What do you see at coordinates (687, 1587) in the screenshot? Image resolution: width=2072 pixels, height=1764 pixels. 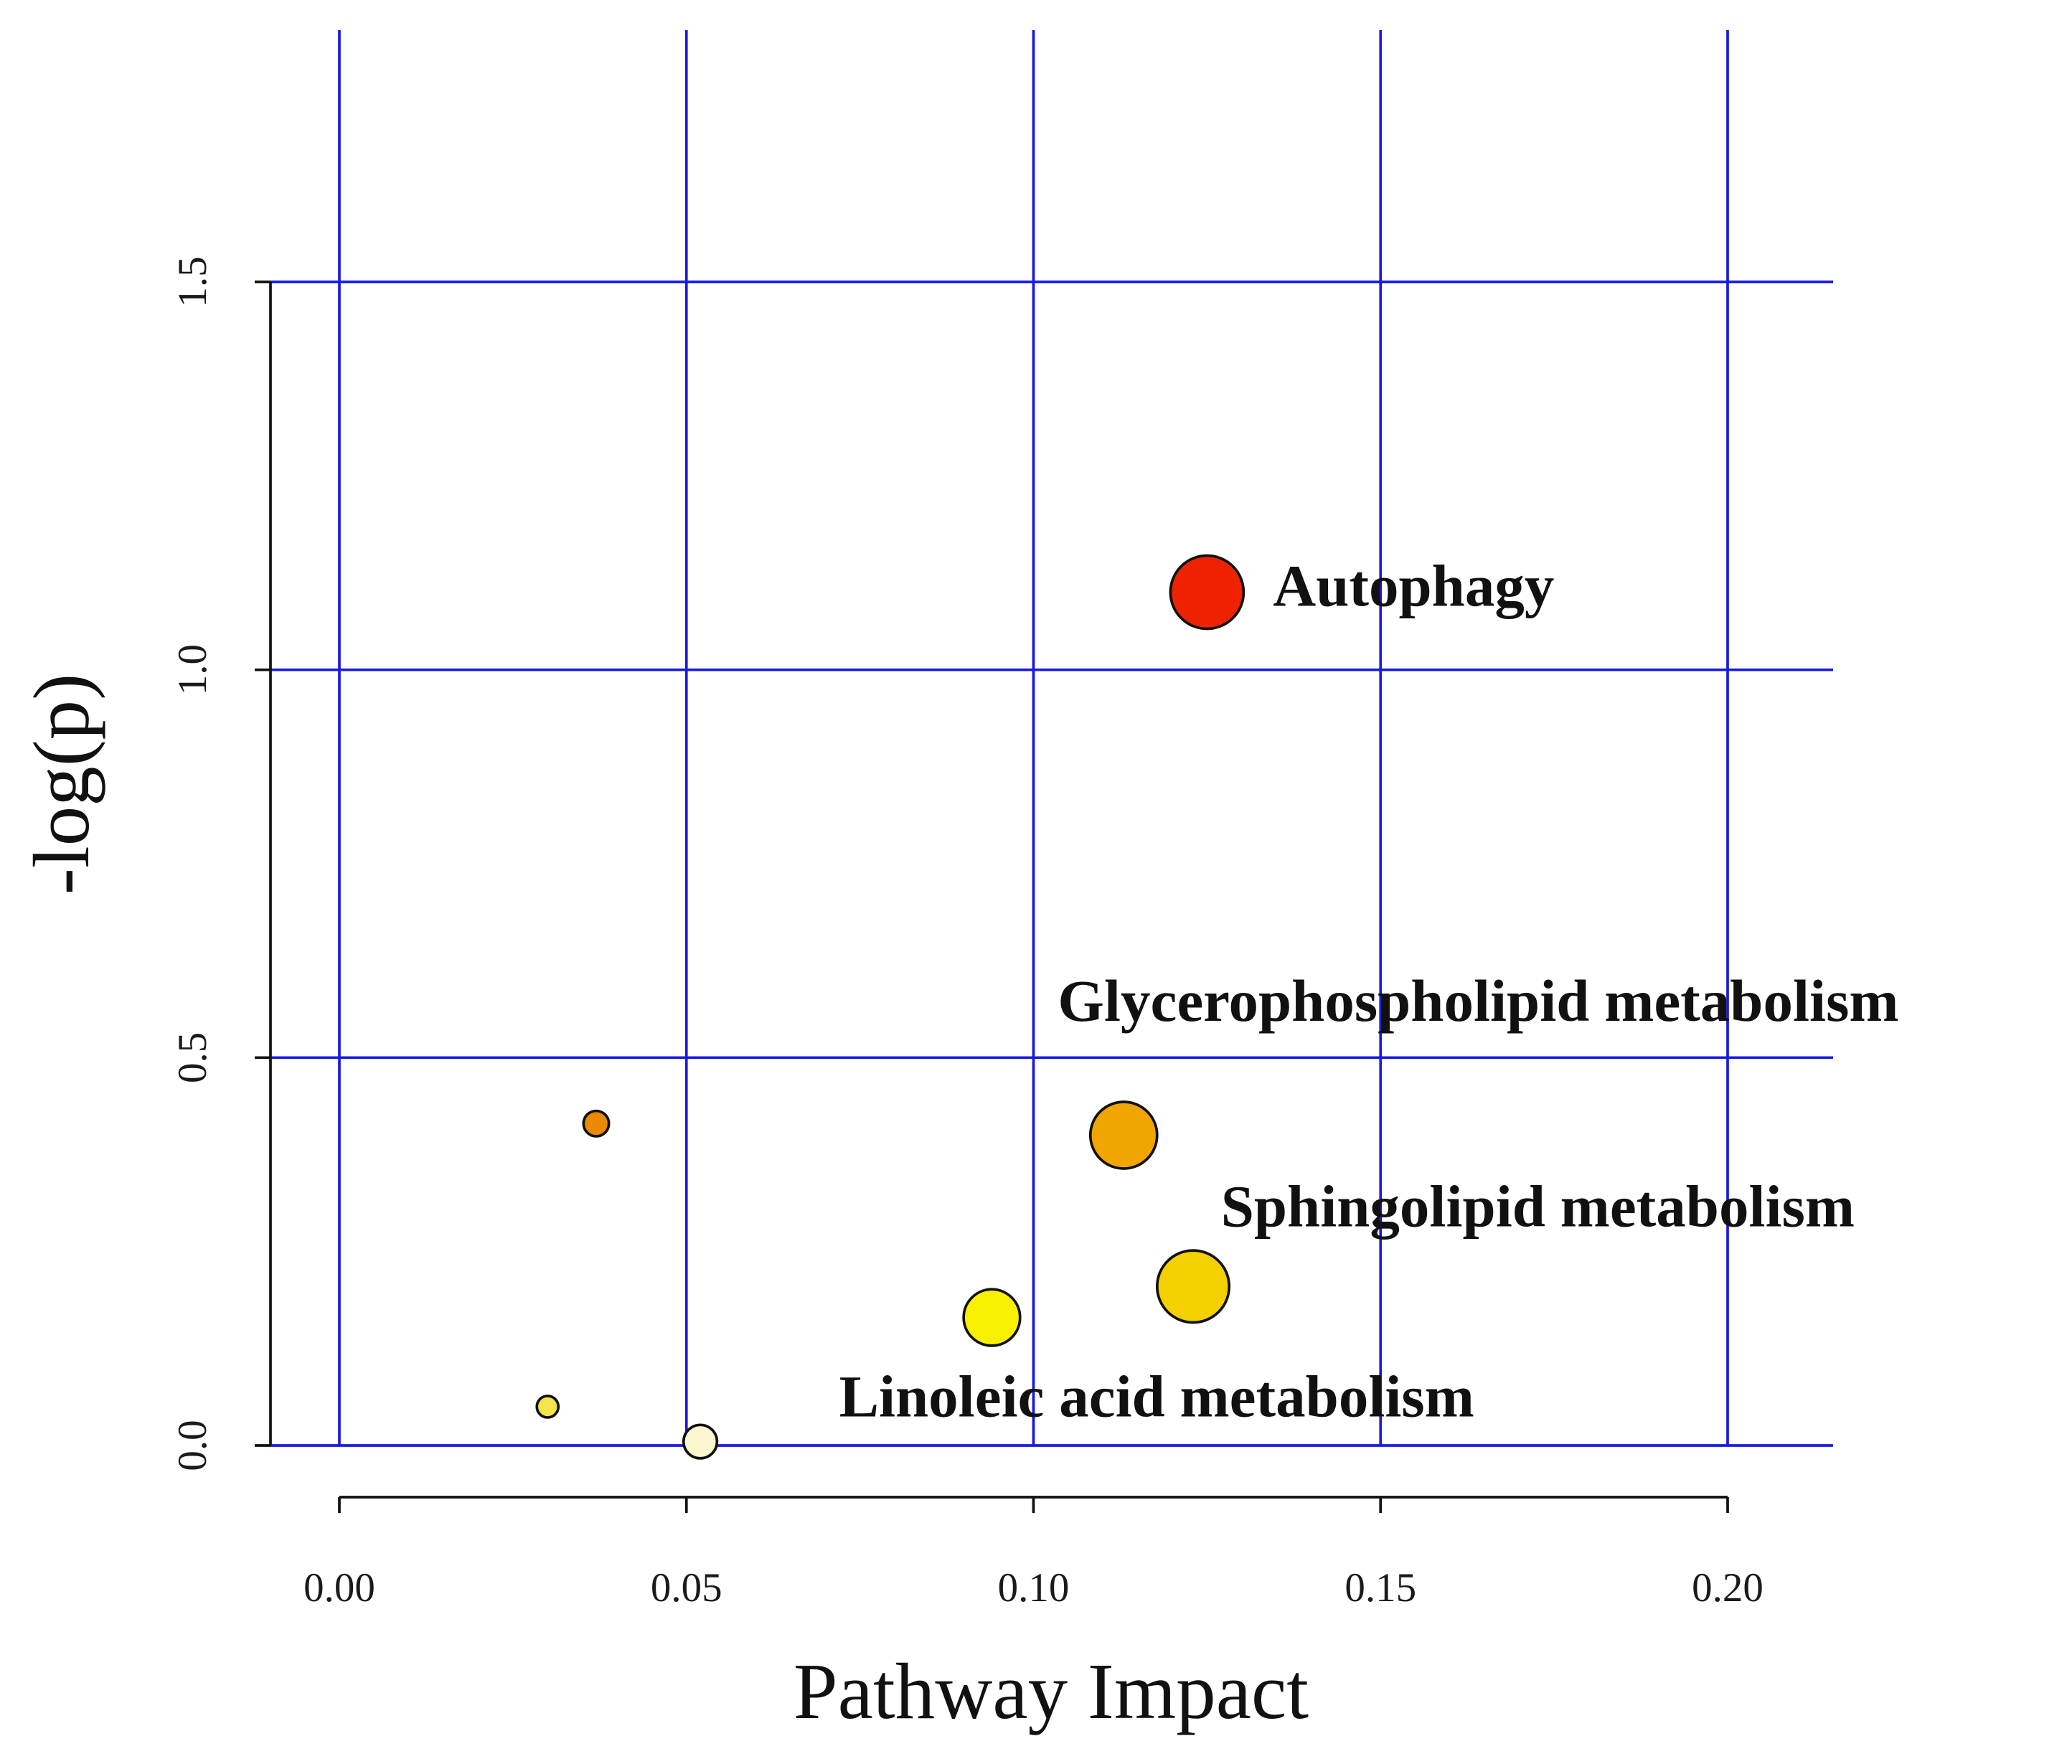 I see `x-tick-label: 0.05` at bounding box center [687, 1587].